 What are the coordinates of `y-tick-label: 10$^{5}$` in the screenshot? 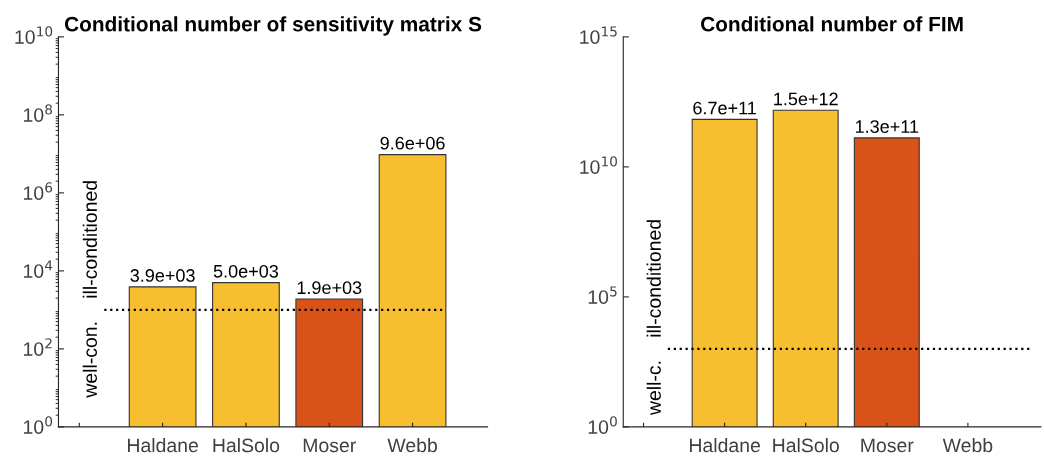 It's located at (602, 295).